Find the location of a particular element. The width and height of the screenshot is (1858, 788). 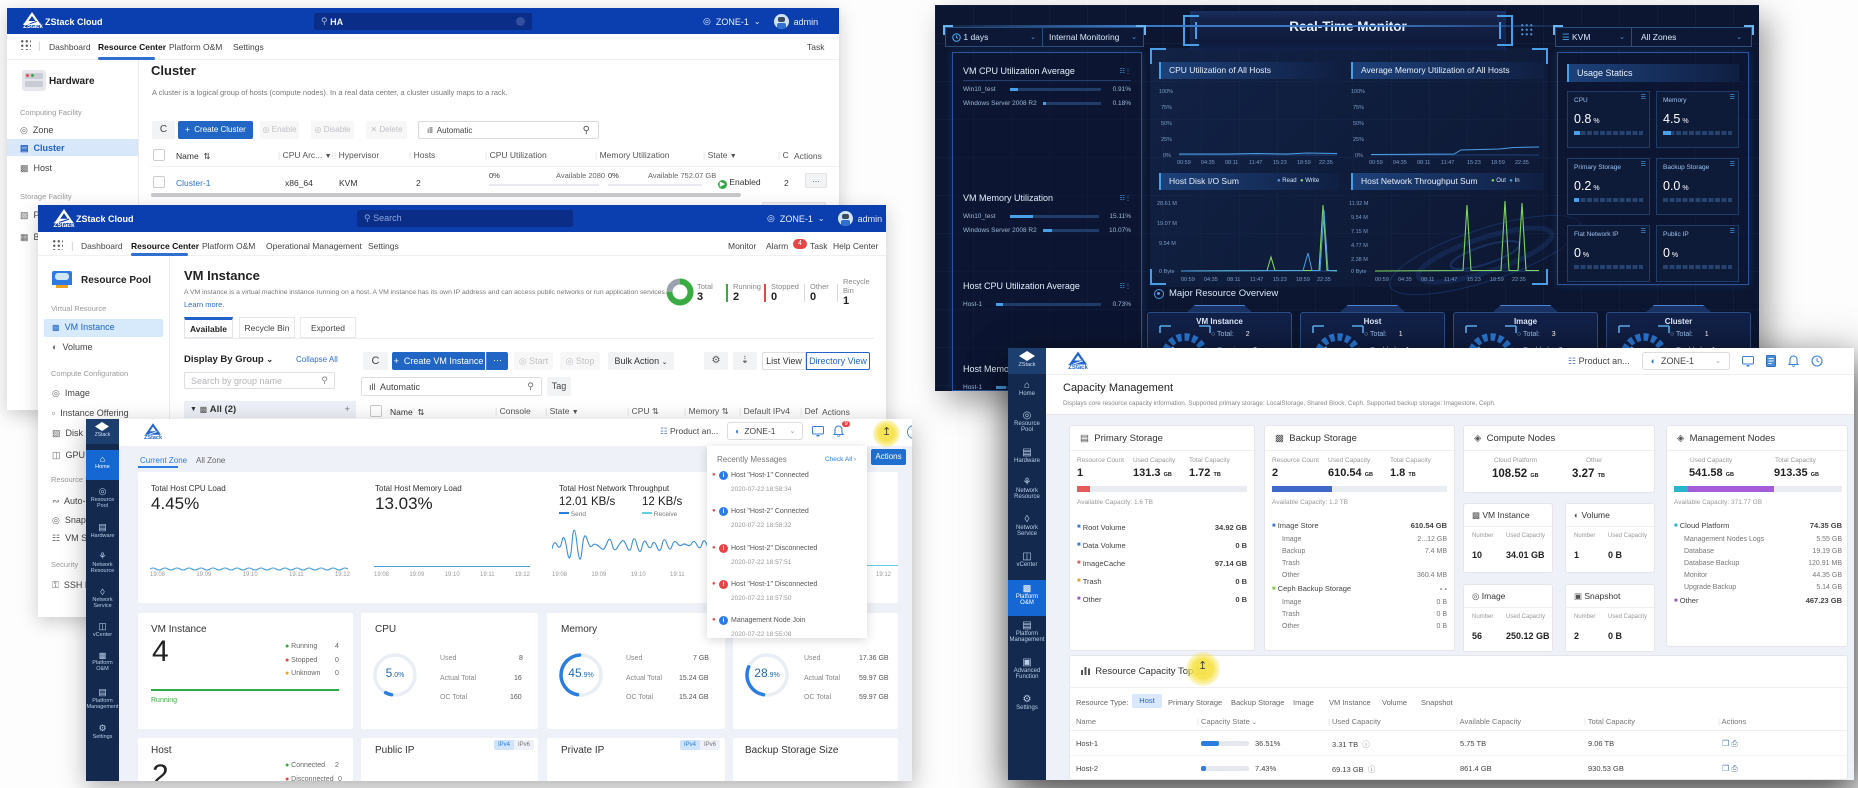

svg-text: 28.61 M is located at coordinates (1167, 204).